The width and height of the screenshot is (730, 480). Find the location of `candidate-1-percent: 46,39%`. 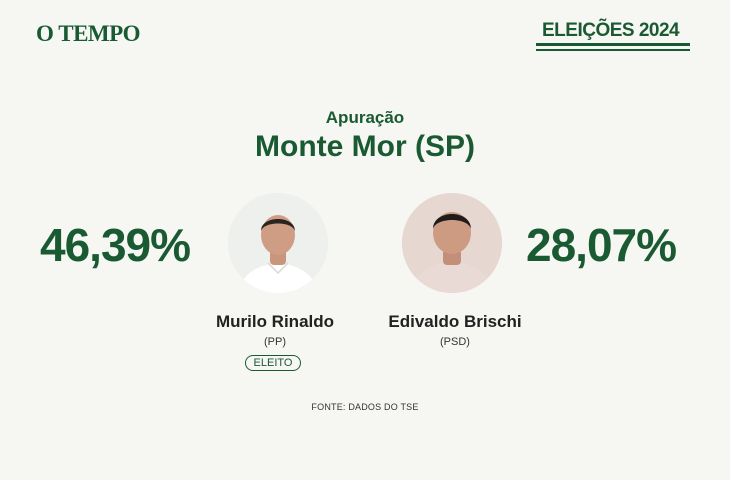

candidate-1-percent: 46,39% is located at coordinates (115, 245).